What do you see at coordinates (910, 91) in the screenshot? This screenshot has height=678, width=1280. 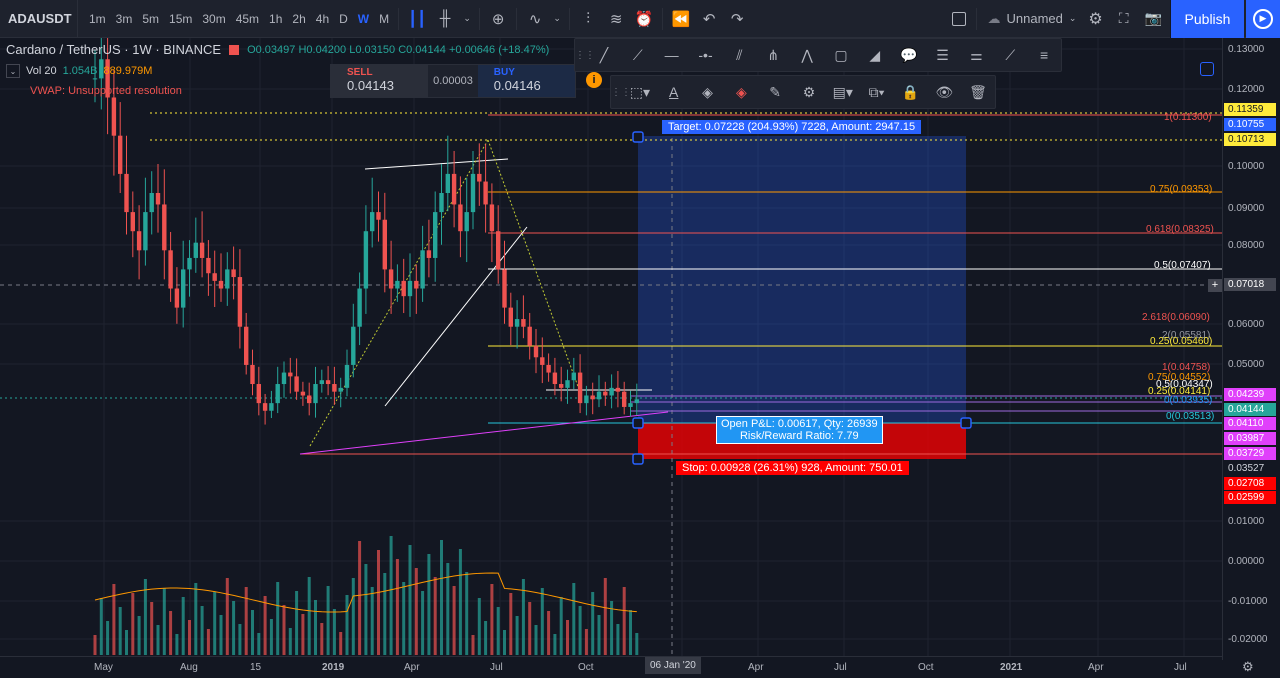 I see `lock-icon: 🔒` at bounding box center [910, 91].